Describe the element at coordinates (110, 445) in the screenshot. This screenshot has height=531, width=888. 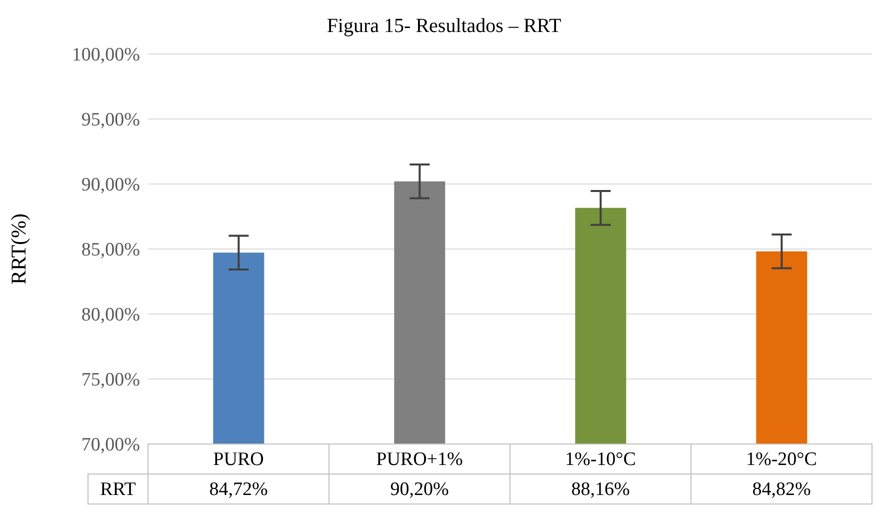
I see `y-tick-label: 70,00%` at that location.